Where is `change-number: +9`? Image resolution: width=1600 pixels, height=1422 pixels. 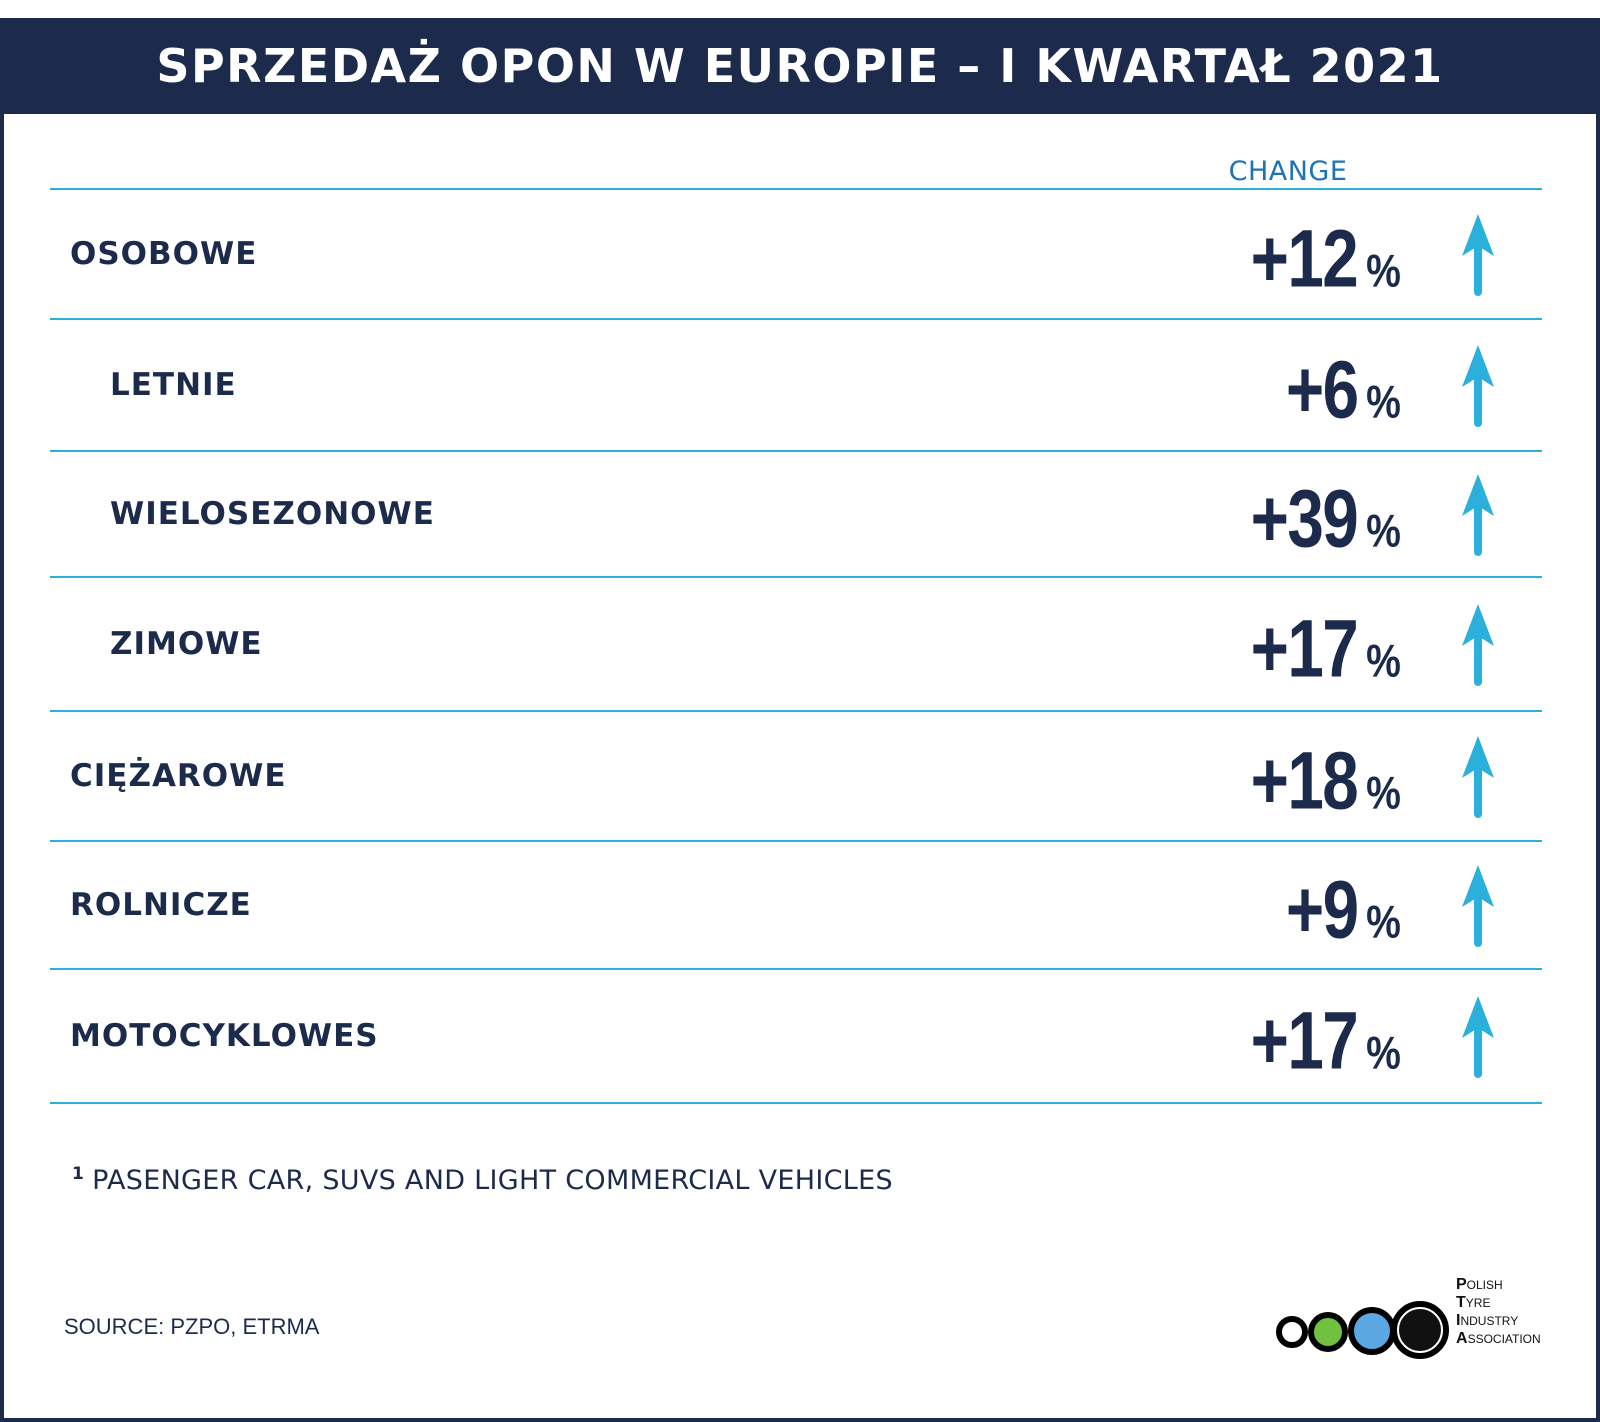
change-number: +9 is located at coordinates (1321, 910).